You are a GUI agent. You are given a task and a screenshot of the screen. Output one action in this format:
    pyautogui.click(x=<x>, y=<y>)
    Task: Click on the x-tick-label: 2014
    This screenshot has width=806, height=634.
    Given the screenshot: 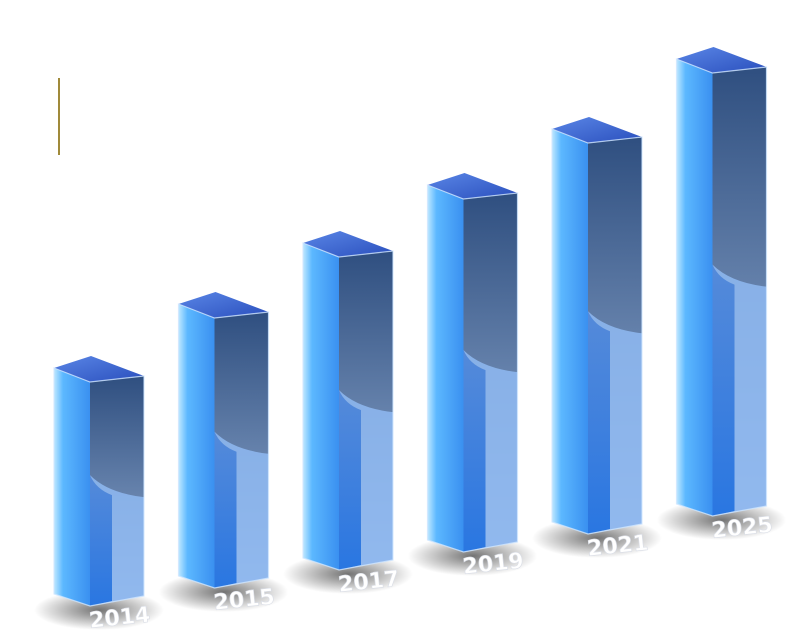 What is the action you would take?
    pyautogui.click(x=120, y=618)
    